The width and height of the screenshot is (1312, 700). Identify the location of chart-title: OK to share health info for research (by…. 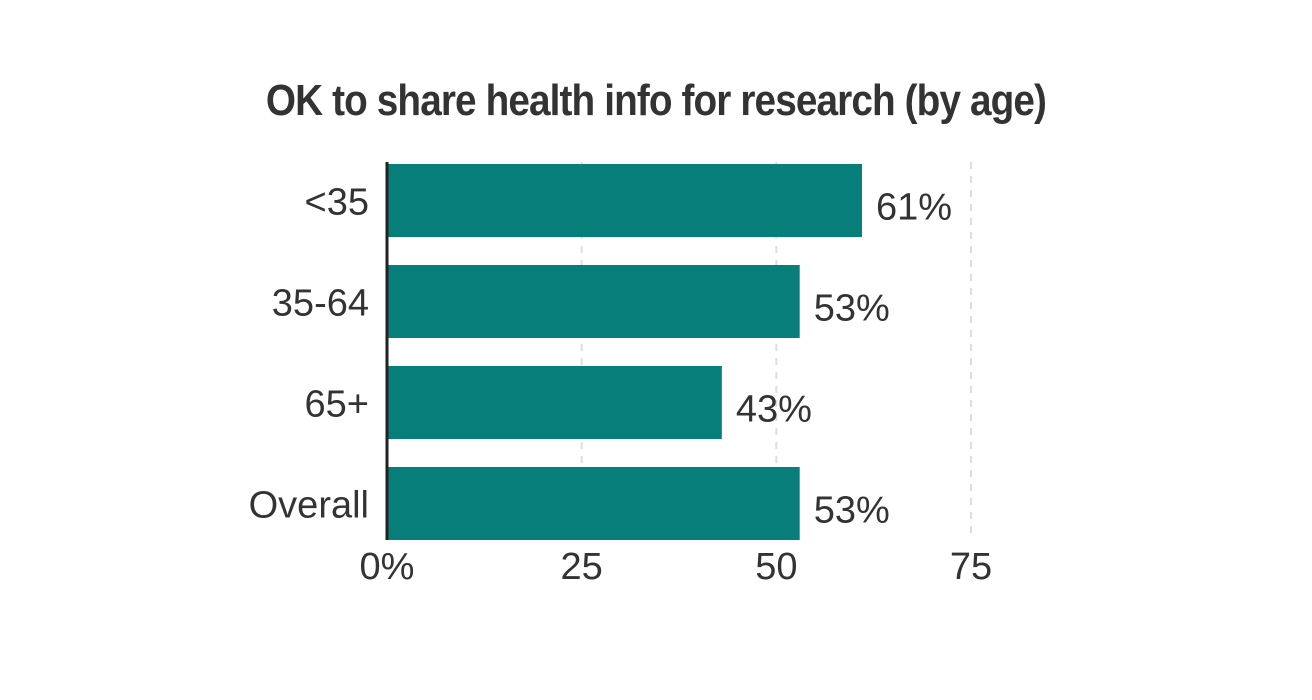
(656, 100).